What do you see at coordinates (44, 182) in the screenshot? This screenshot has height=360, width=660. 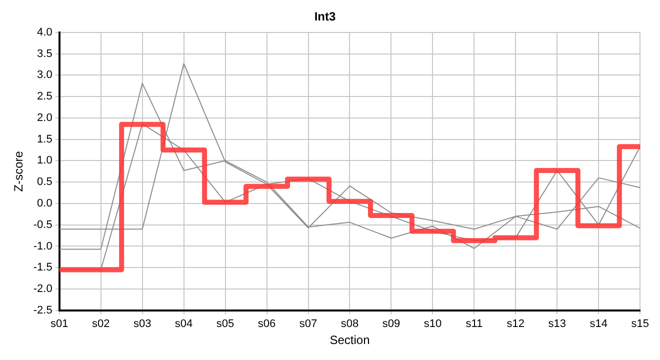 I see `y-tick-label: 0.5` at bounding box center [44, 182].